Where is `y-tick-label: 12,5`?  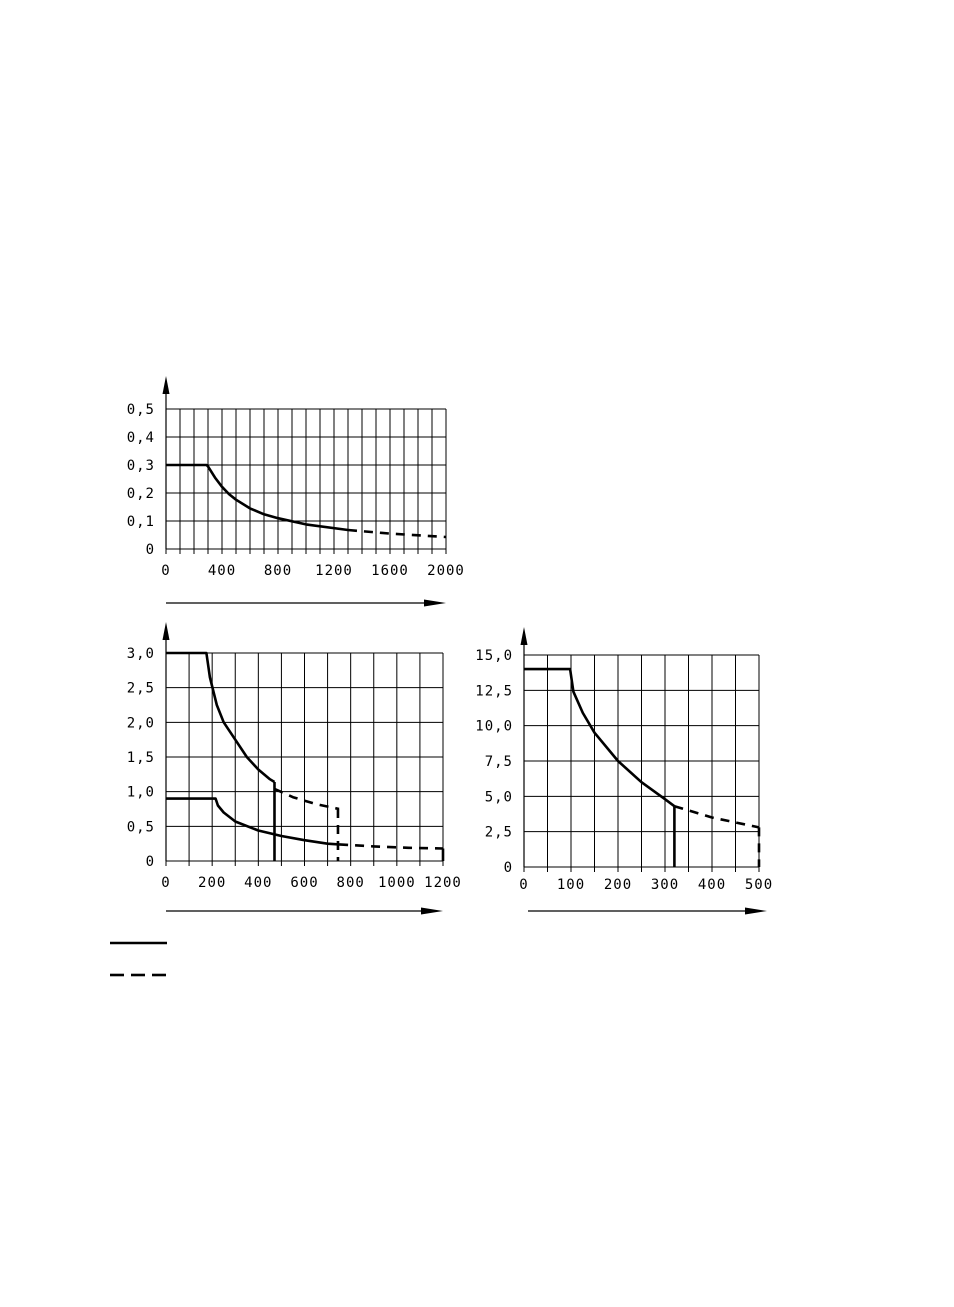 y-tick-label: 12,5 is located at coordinates (494, 691).